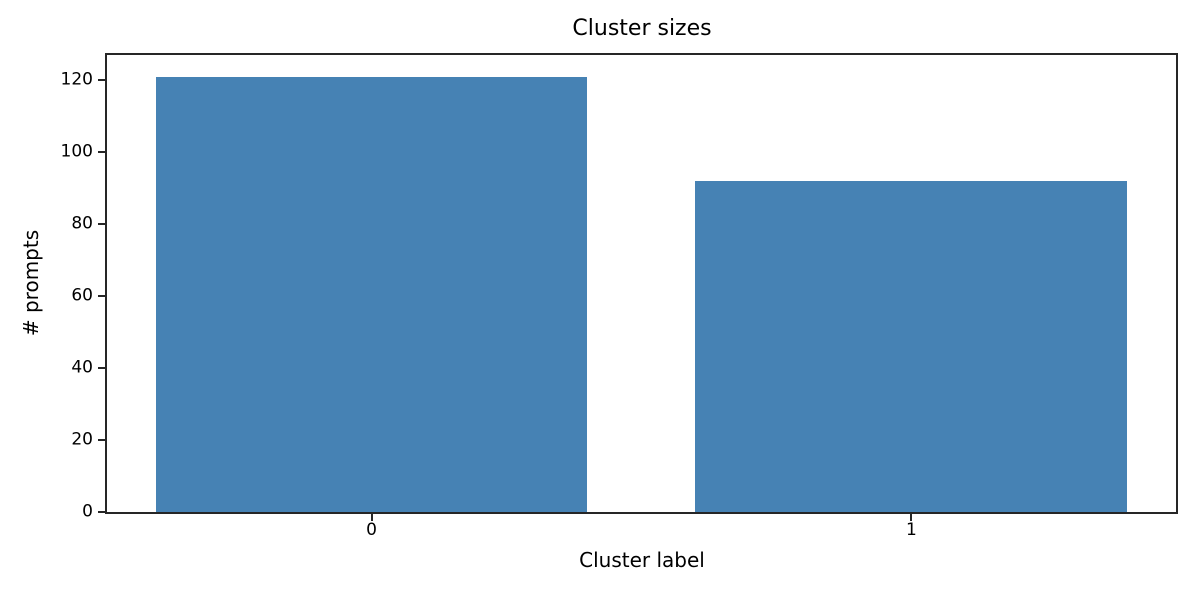 The height and width of the screenshot is (600, 1200). I want to click on x-tick-label-0: 0, so click(371, 530).